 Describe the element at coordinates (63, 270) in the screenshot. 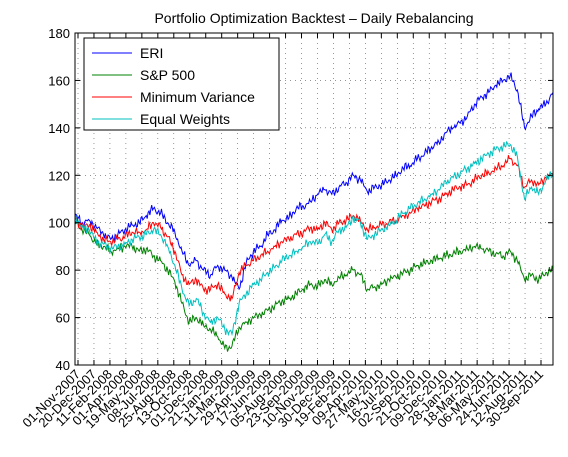

I see `y-tick-label: 80` at that location.